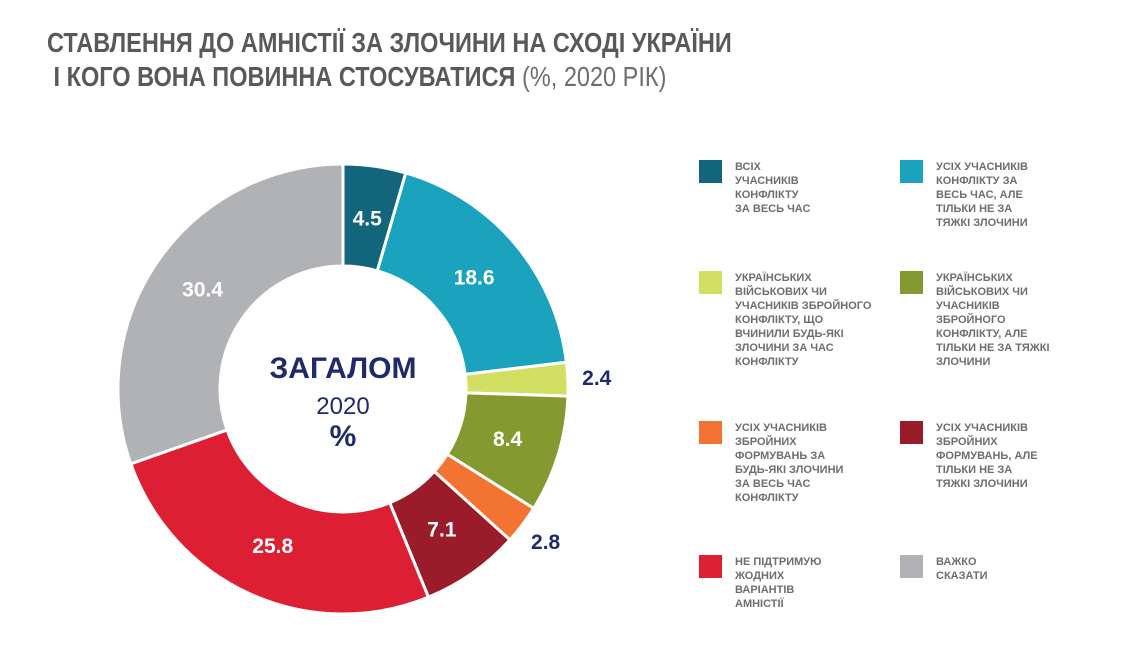 The image size is (1128, 657). I want to click on legend-item: ВАЖКО СКАЗАТИ, so click(993, 569).